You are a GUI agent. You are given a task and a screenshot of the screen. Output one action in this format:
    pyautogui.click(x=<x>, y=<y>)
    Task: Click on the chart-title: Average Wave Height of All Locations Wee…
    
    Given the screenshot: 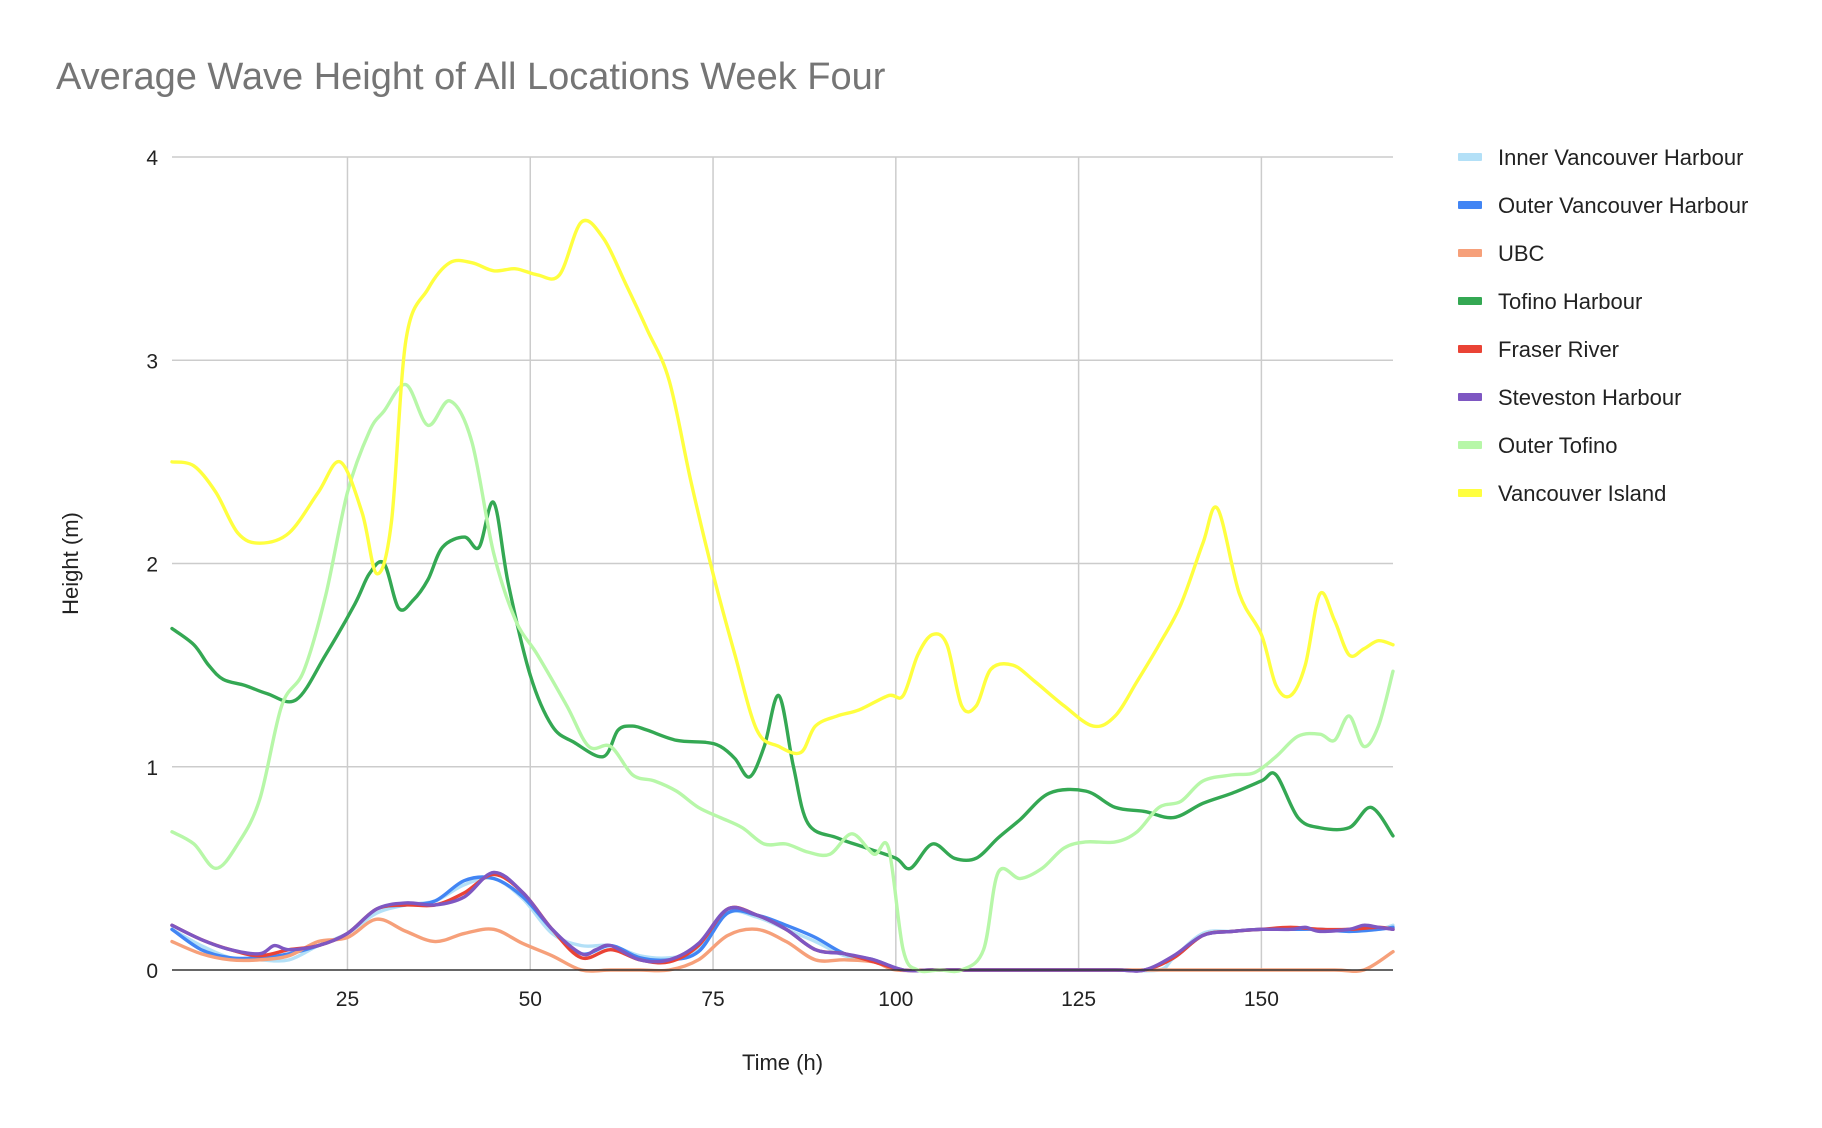 What is the action you would take?
    pyautogui.click(x=471, y=77)
    